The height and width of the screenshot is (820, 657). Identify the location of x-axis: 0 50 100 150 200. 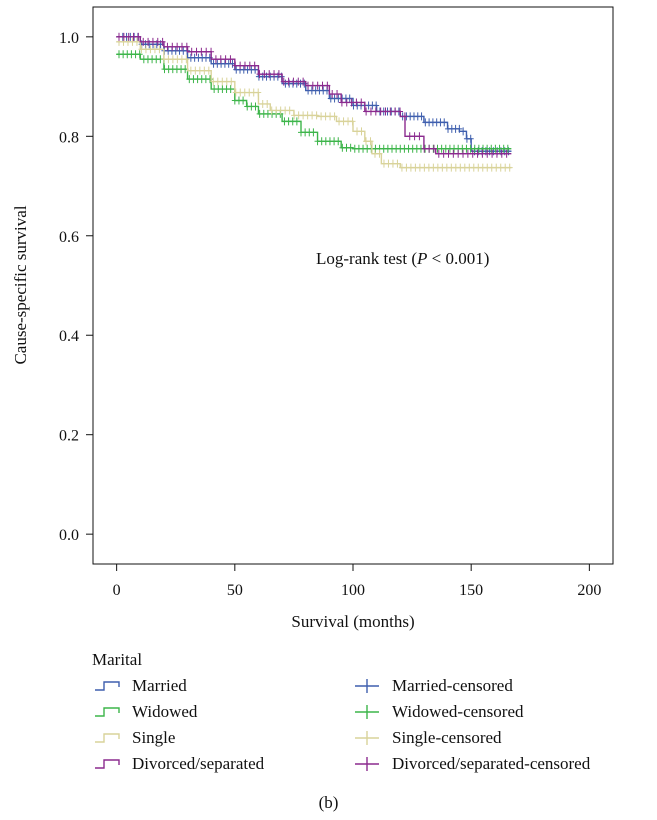
(357, 581).